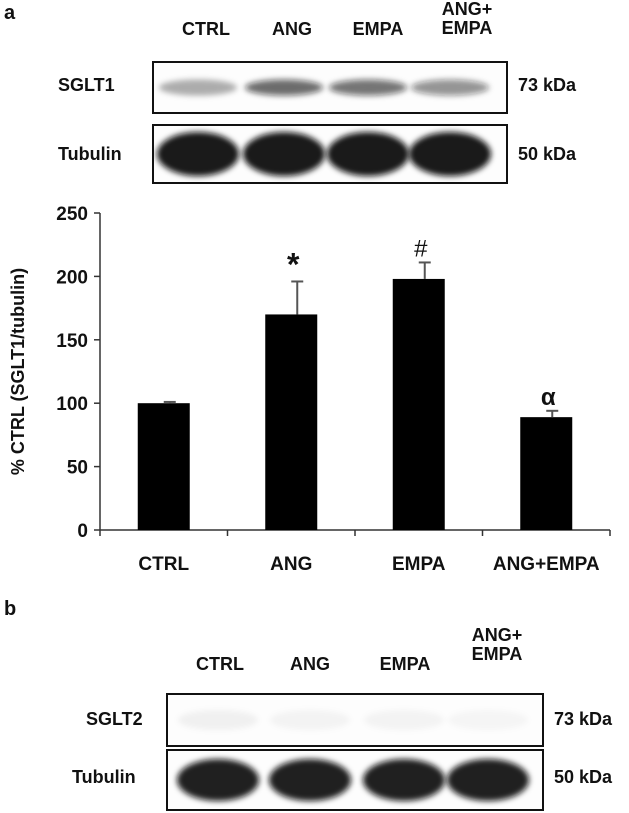 This screenshot has height=813, width=629. I want to click on y-axis-label: % CTRL (SGLT1/tubulin), so click(18, 371).